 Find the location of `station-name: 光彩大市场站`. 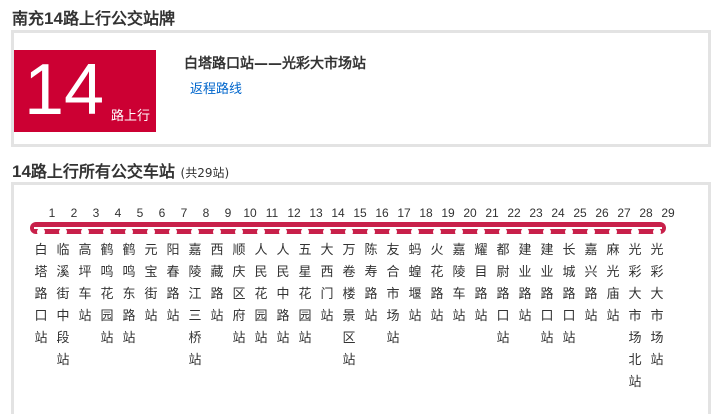

station-name: 光彩大市场站 is located at coordinates (657, 305).